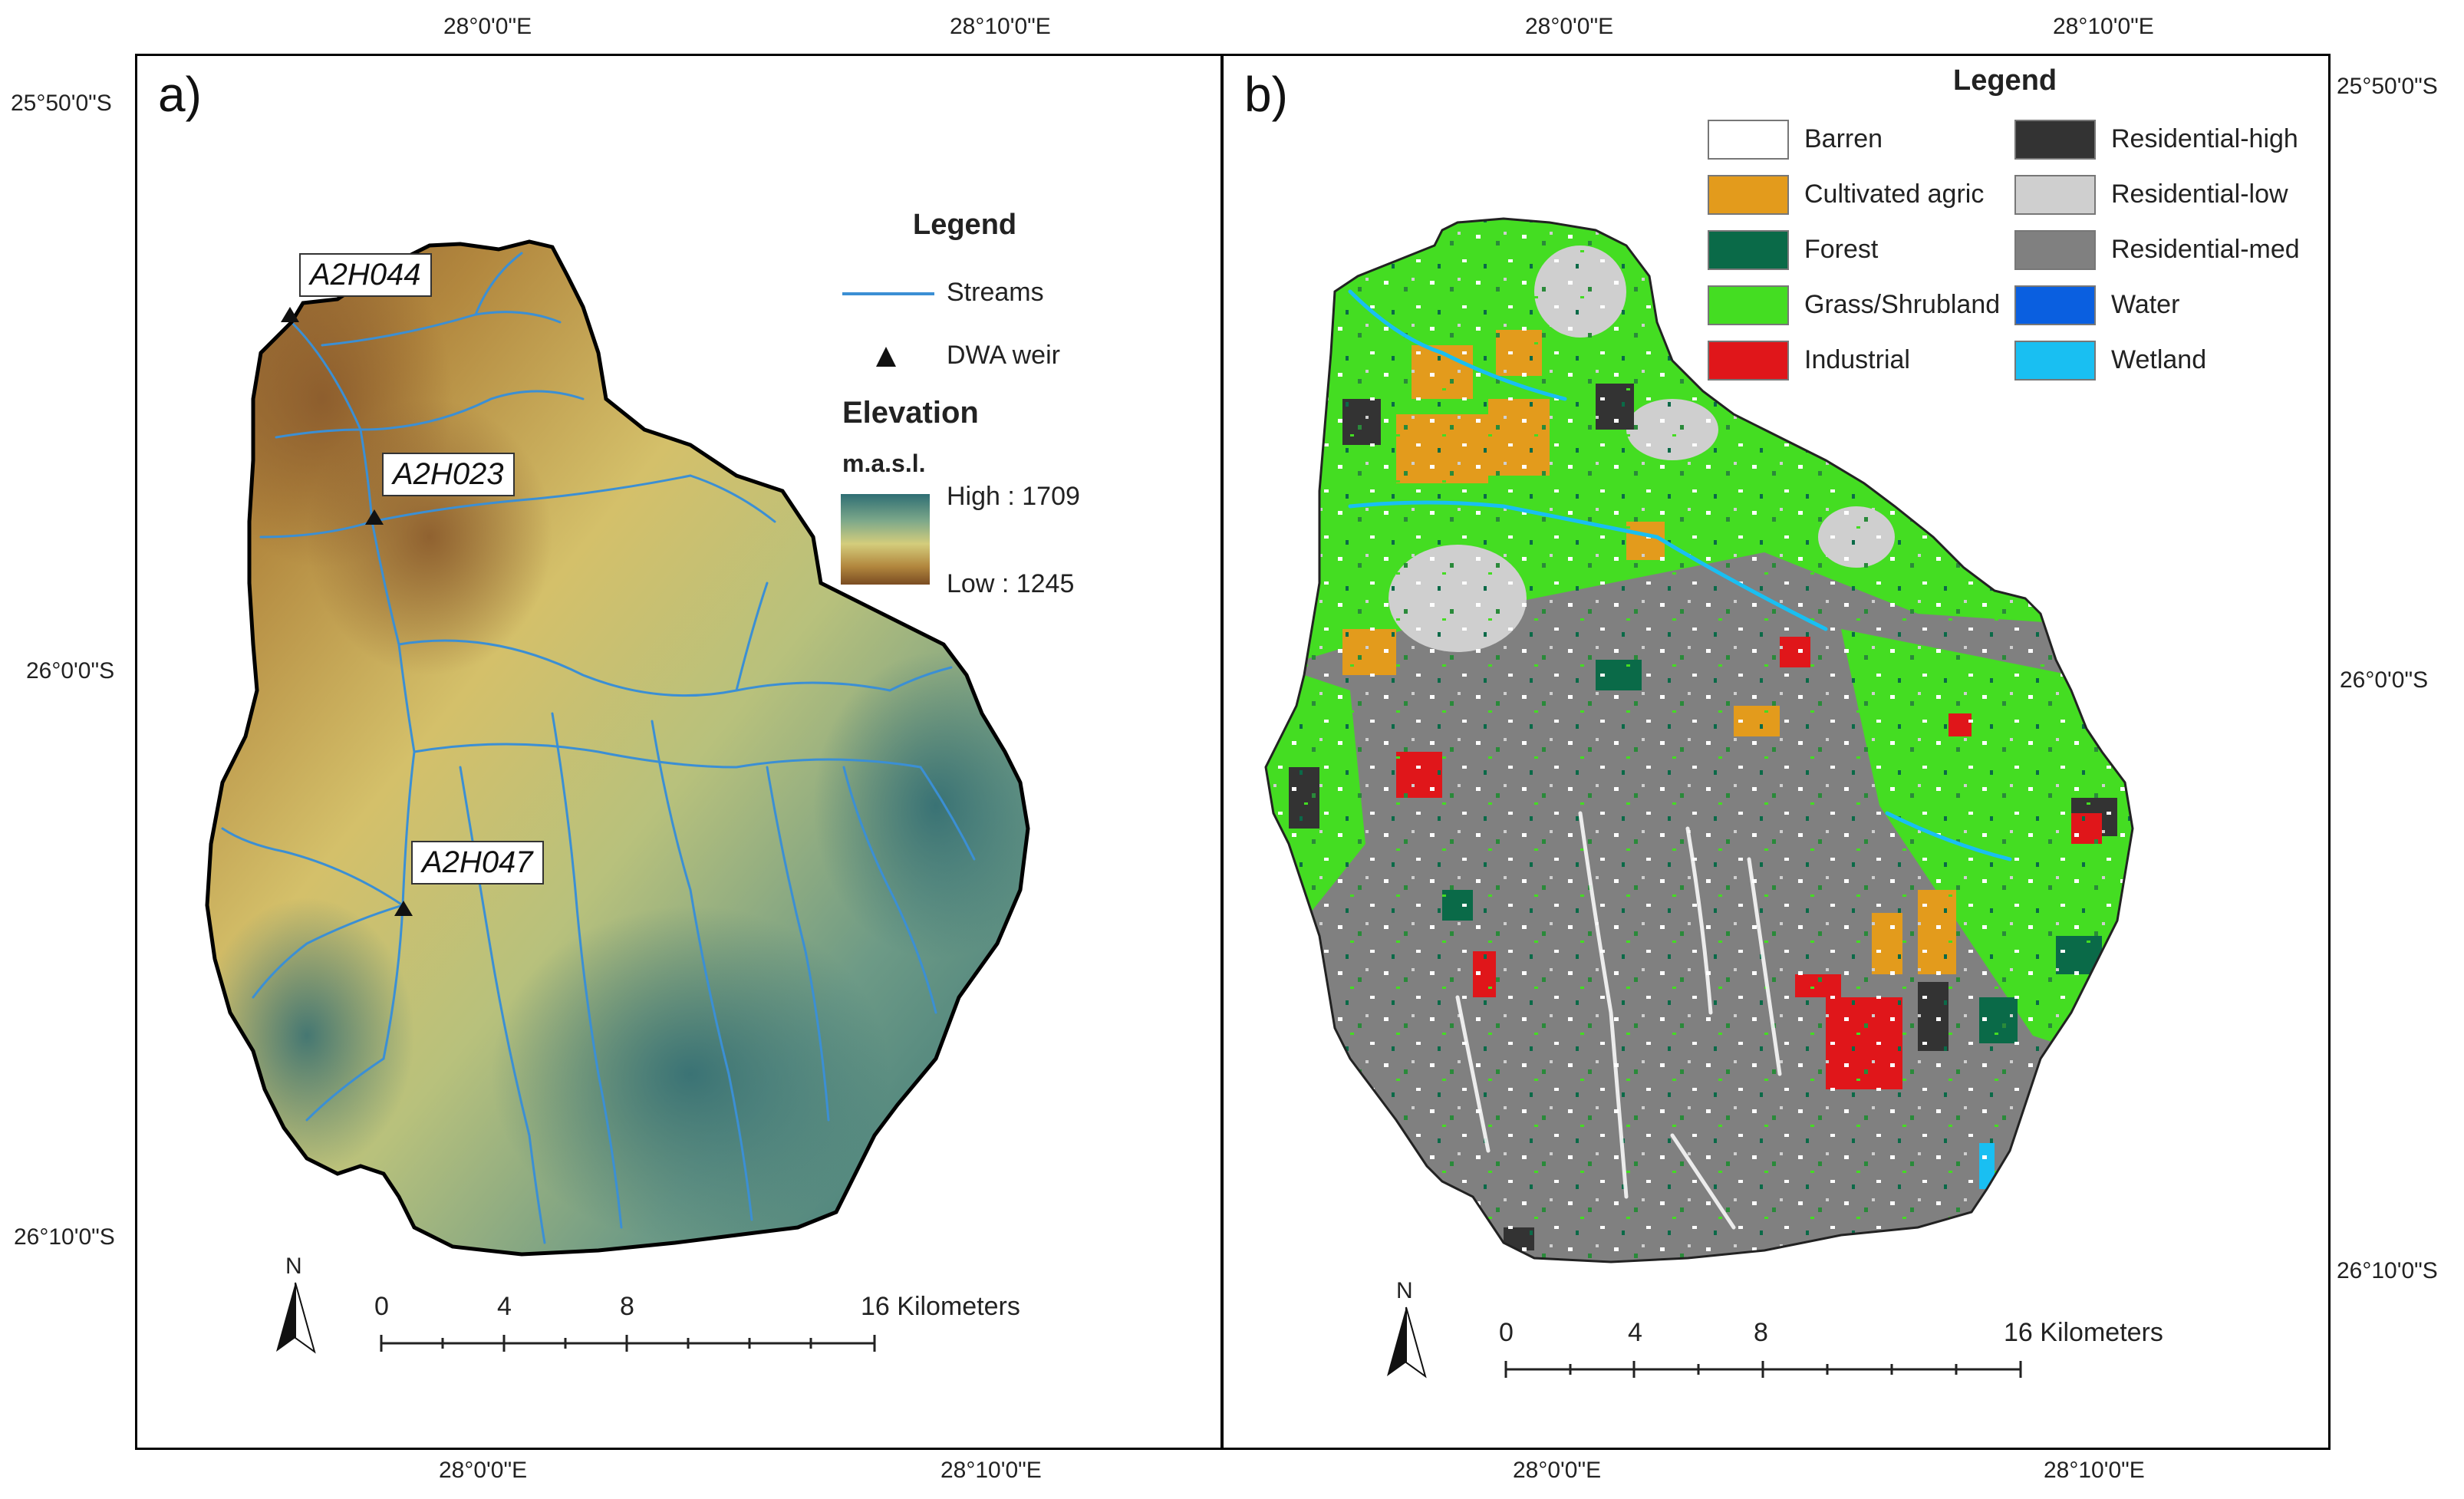 The width and height of the screenshot is (2464, 1499). Describe the element at coordinates (888, 293) in the screenshot. I see `streams-legend-line` at that location.